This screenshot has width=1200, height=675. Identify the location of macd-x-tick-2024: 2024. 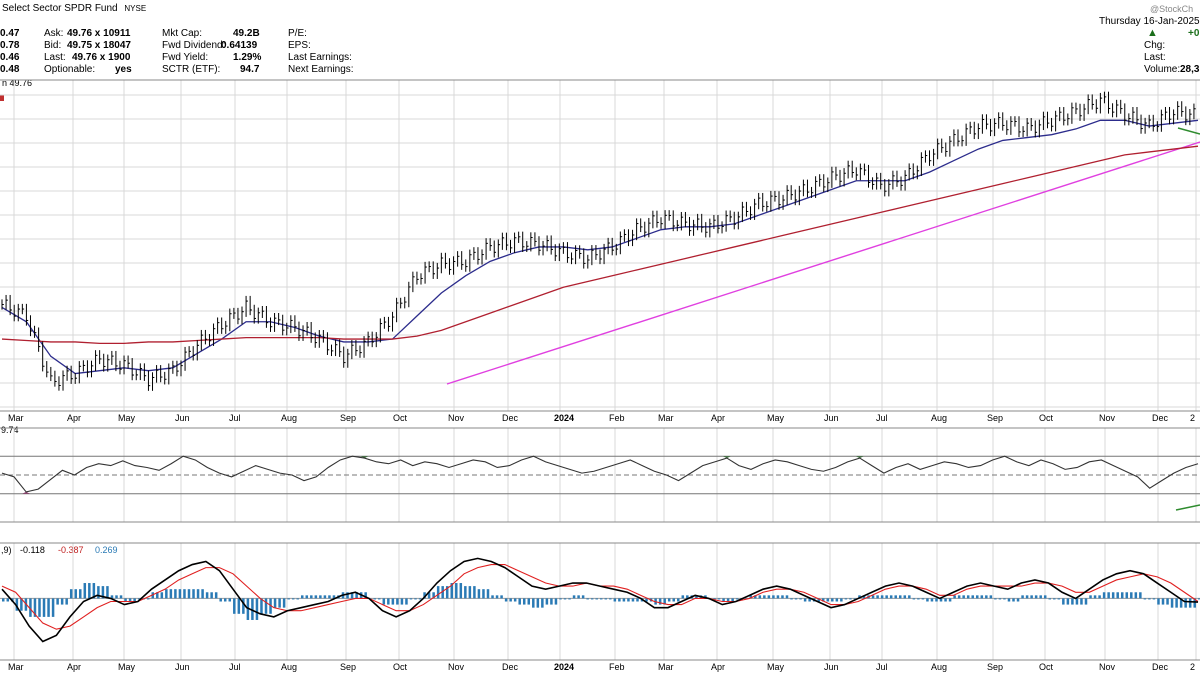
(564, 667).